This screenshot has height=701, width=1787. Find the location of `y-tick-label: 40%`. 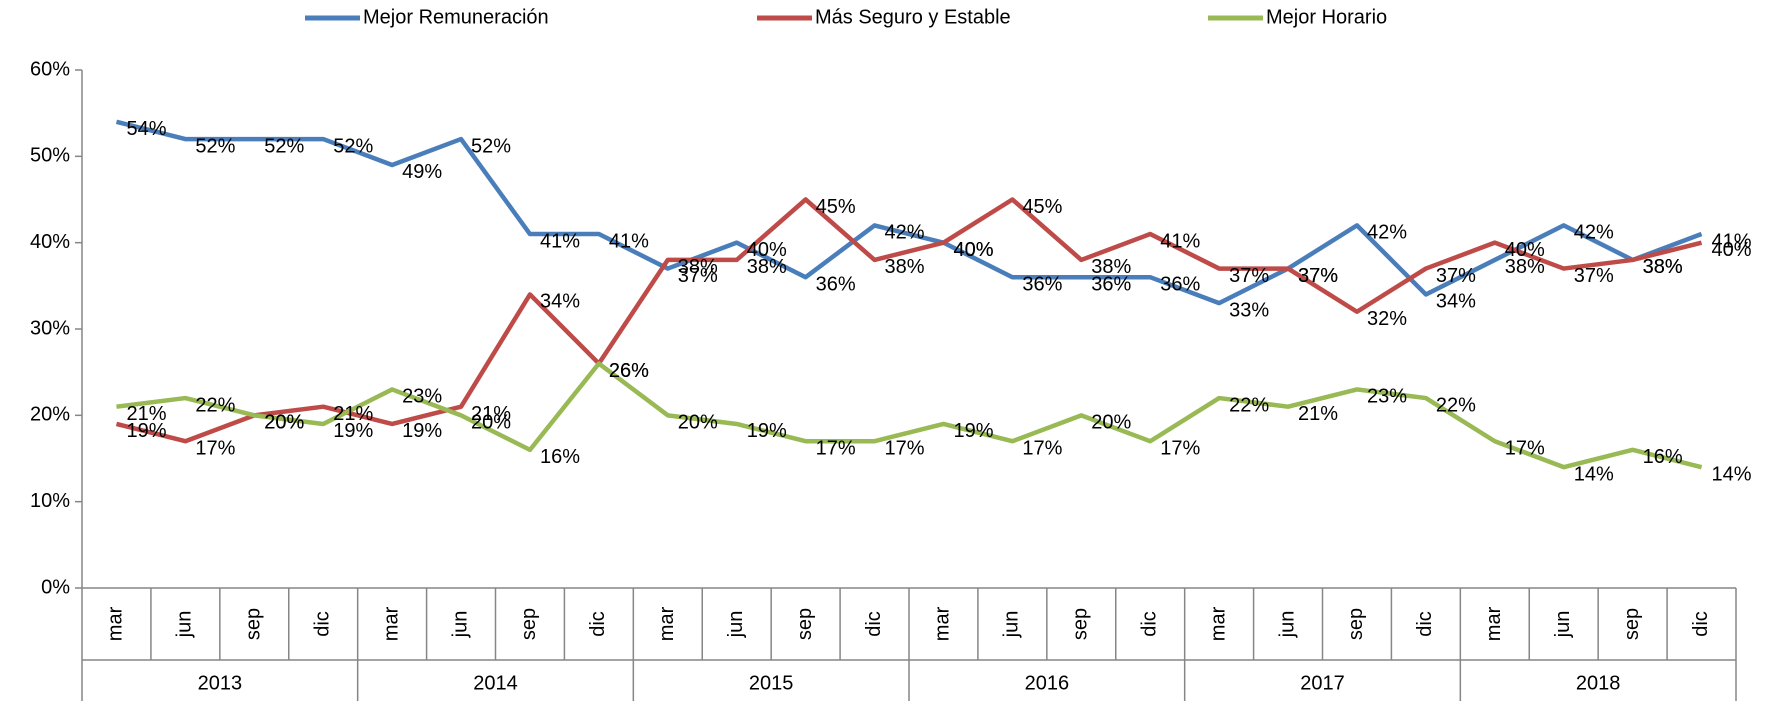

y-tick-label: 40% is located at coordinates (50, 242).